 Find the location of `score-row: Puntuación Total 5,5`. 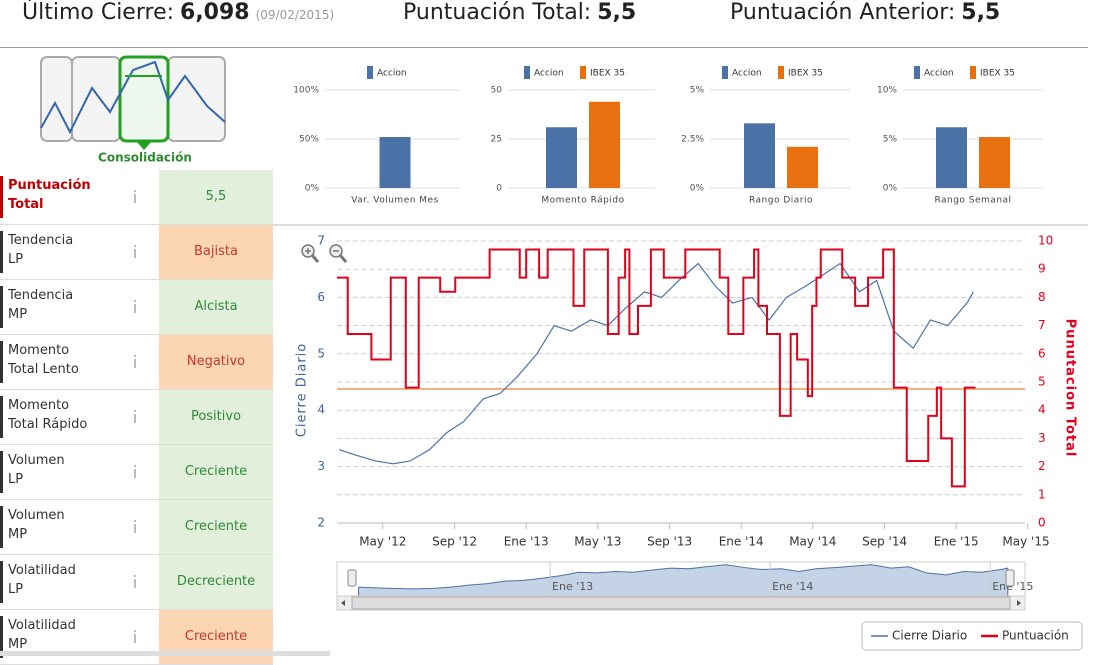

score-row: Puntuación Total 5,5 is located at coordinates (136, 197).